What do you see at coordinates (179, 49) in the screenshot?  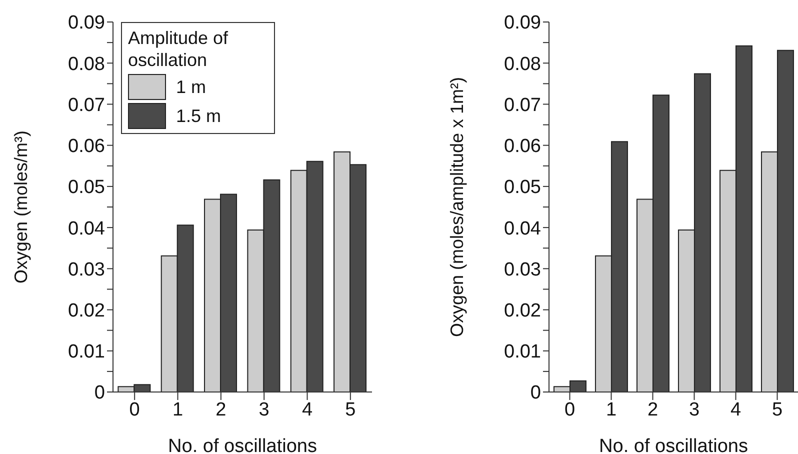 I see `legend-title: Amplitude of oscillation` at bounding box center [179, 49].